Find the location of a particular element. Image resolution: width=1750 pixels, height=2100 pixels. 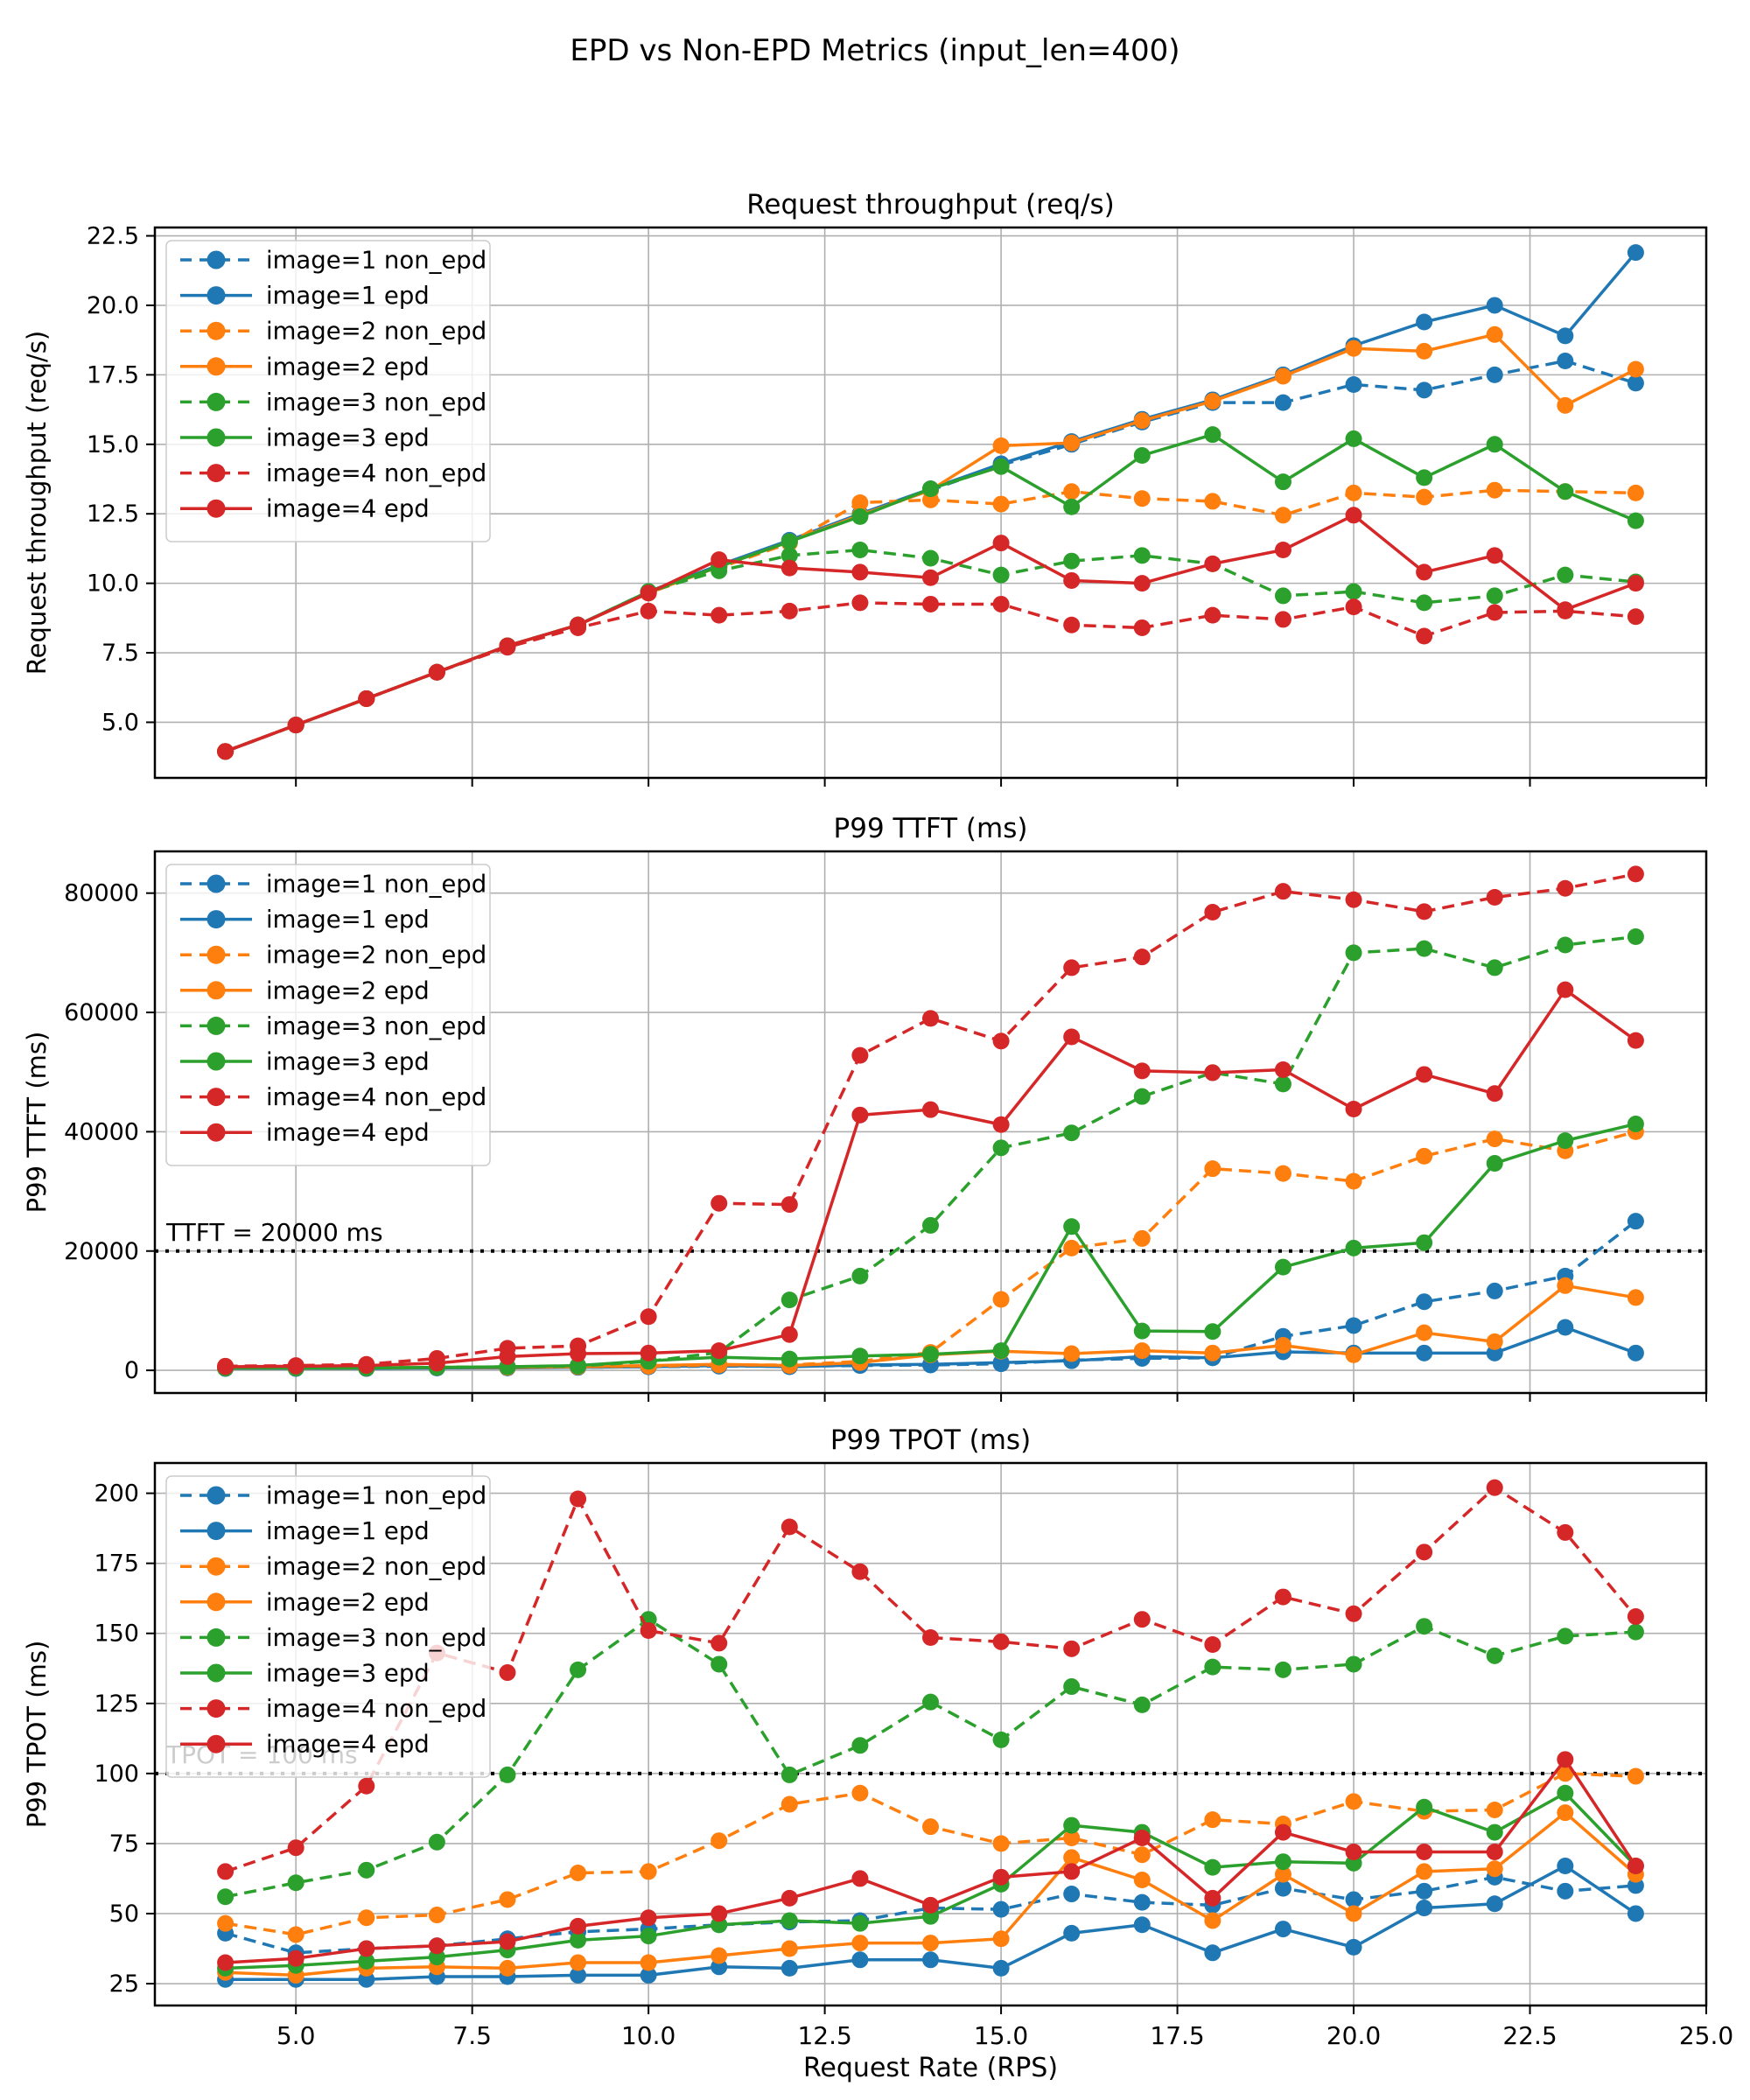

y-tick-label: 125 is located at coordinates (116, 1704).